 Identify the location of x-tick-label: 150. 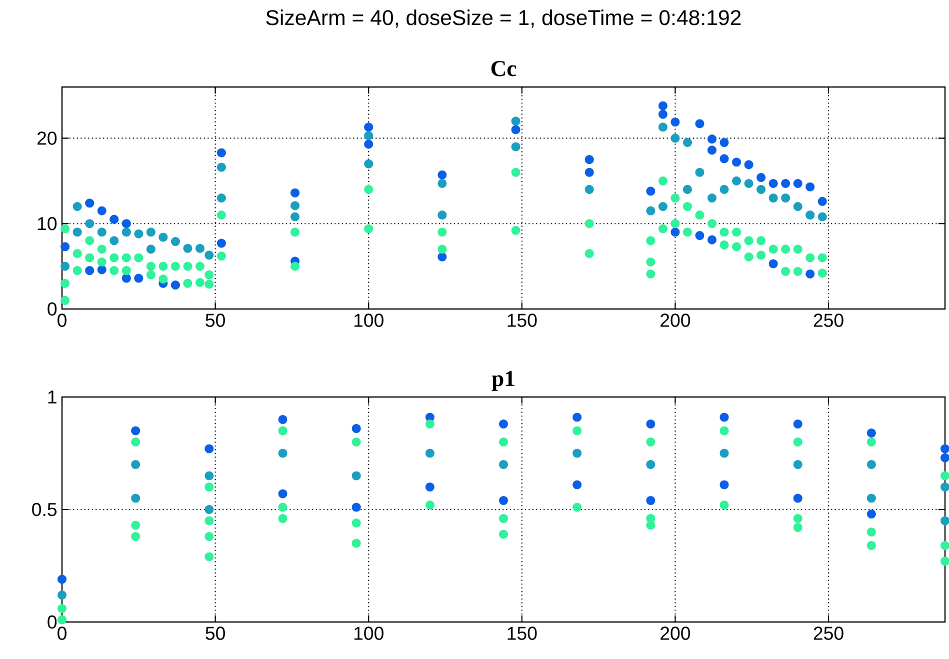
(522, 320).